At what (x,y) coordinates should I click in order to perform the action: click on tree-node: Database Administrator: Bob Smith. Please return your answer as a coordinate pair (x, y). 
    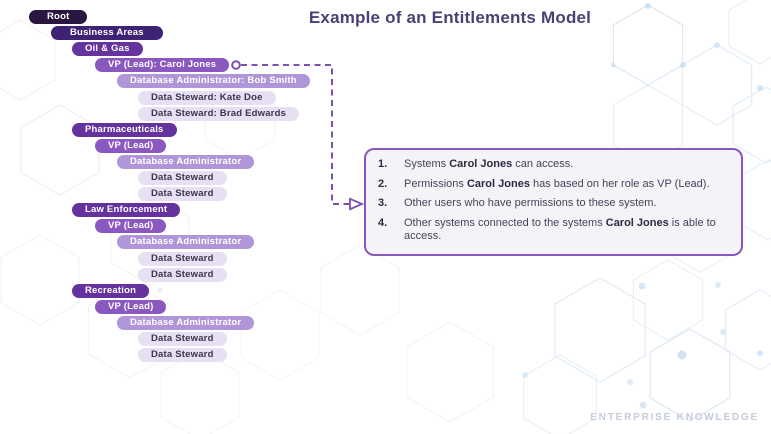
    Looking at the image, I should click on (213, 81).